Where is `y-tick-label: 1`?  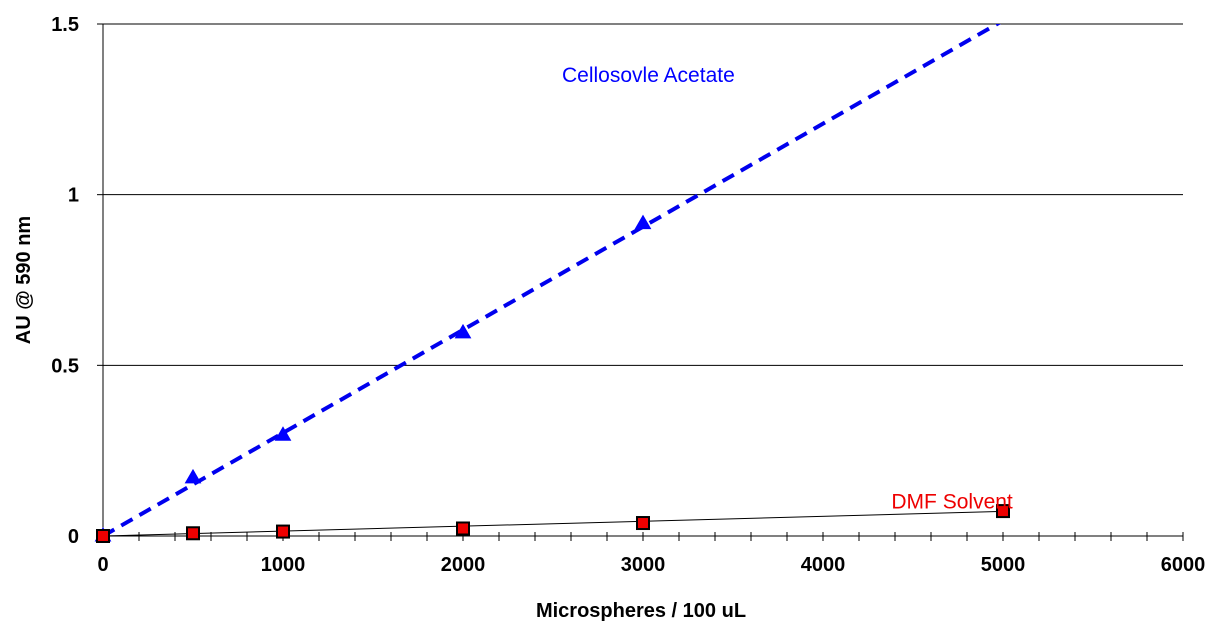
y-tick-label: 1 is located at coordinates (73, 196).